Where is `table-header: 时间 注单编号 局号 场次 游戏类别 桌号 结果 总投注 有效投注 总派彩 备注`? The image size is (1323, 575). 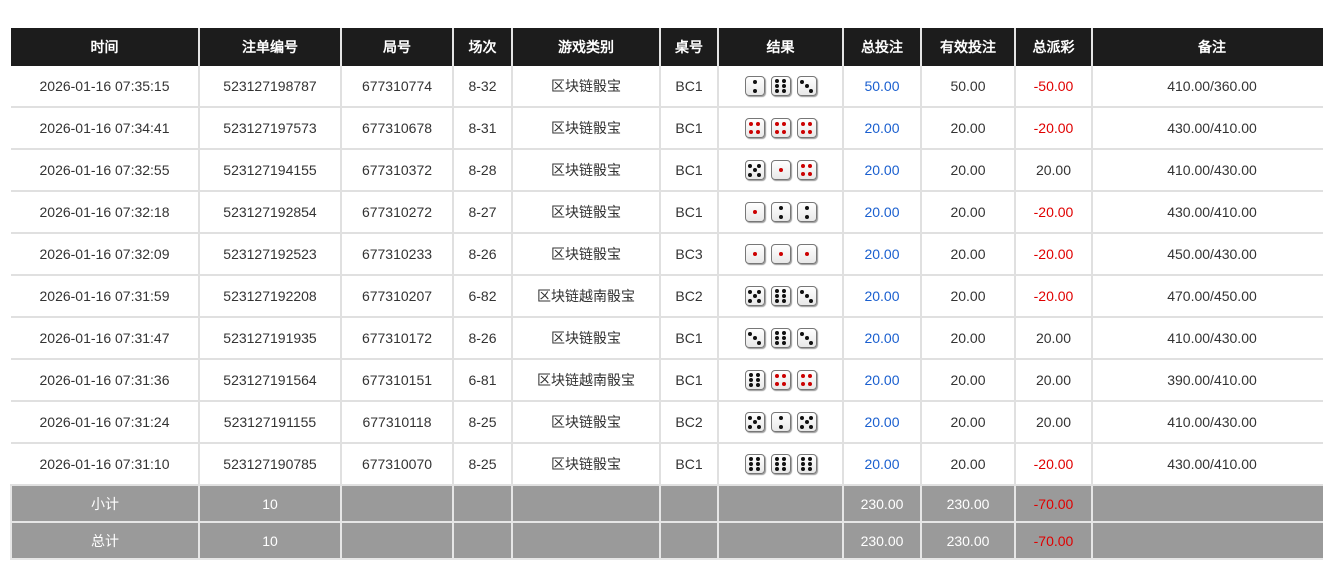
table-header: 时间 注单编号 局号 场次 游戏类别 桌号 结果 总投注 有效投注 总派彩 备注 is located at coordinates (667, 47).